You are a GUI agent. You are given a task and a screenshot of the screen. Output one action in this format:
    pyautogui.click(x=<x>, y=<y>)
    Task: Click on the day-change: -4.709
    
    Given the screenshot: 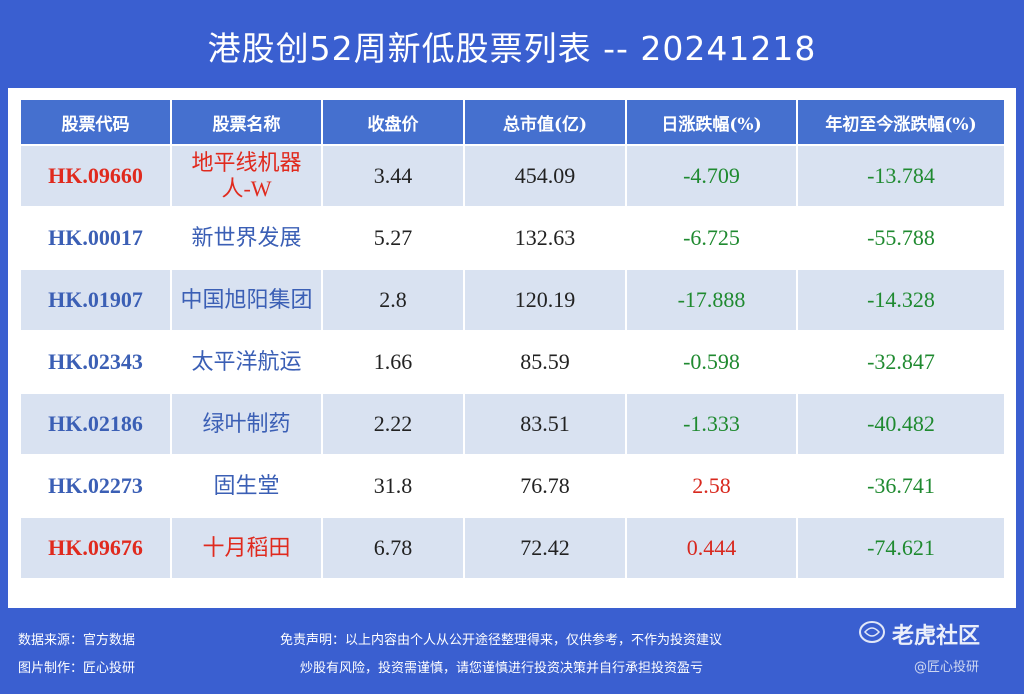 What is the action you would take?
    pyautogui.click(x=711, y=176)
    